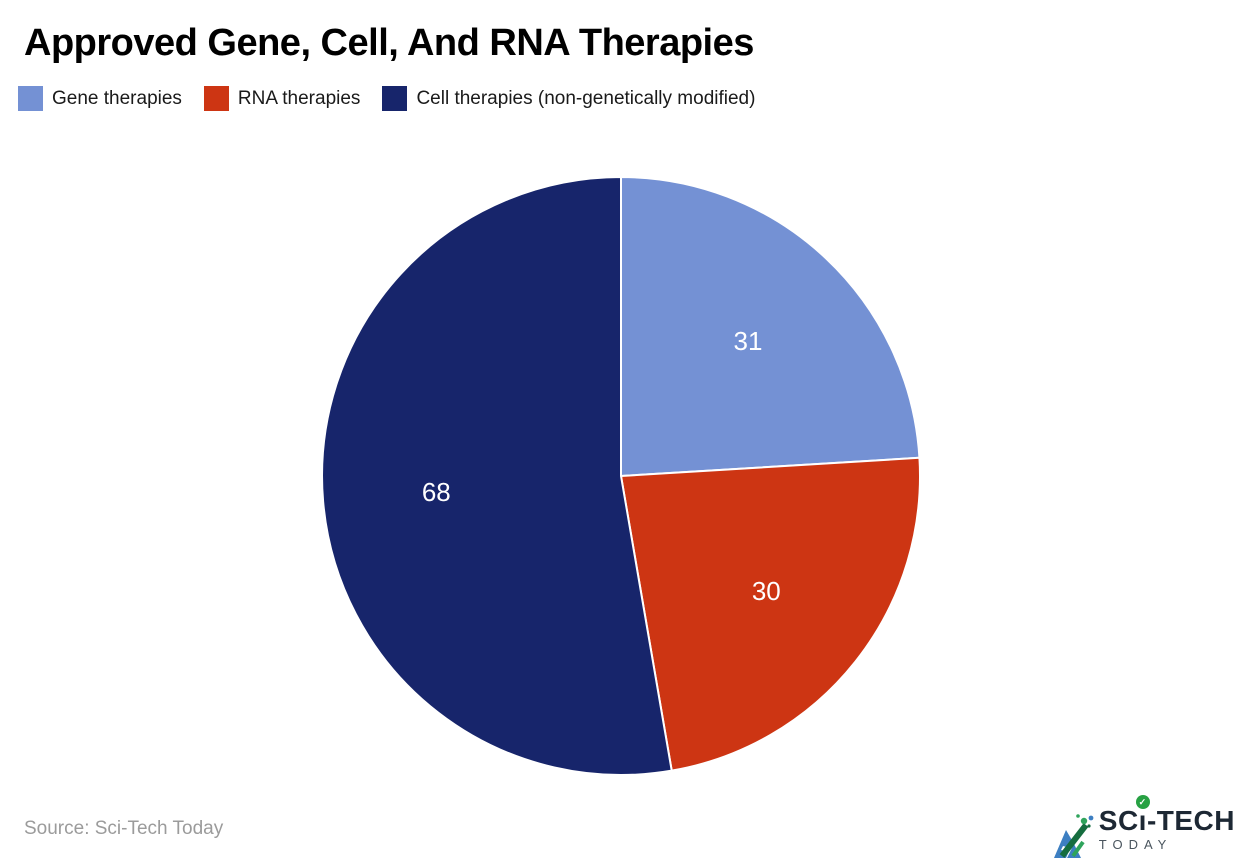 This screenshot has width=1240, height=864. I want to click on chart-title: Approved Gene, Cell, And RNA Therapies, so click(389, 43).